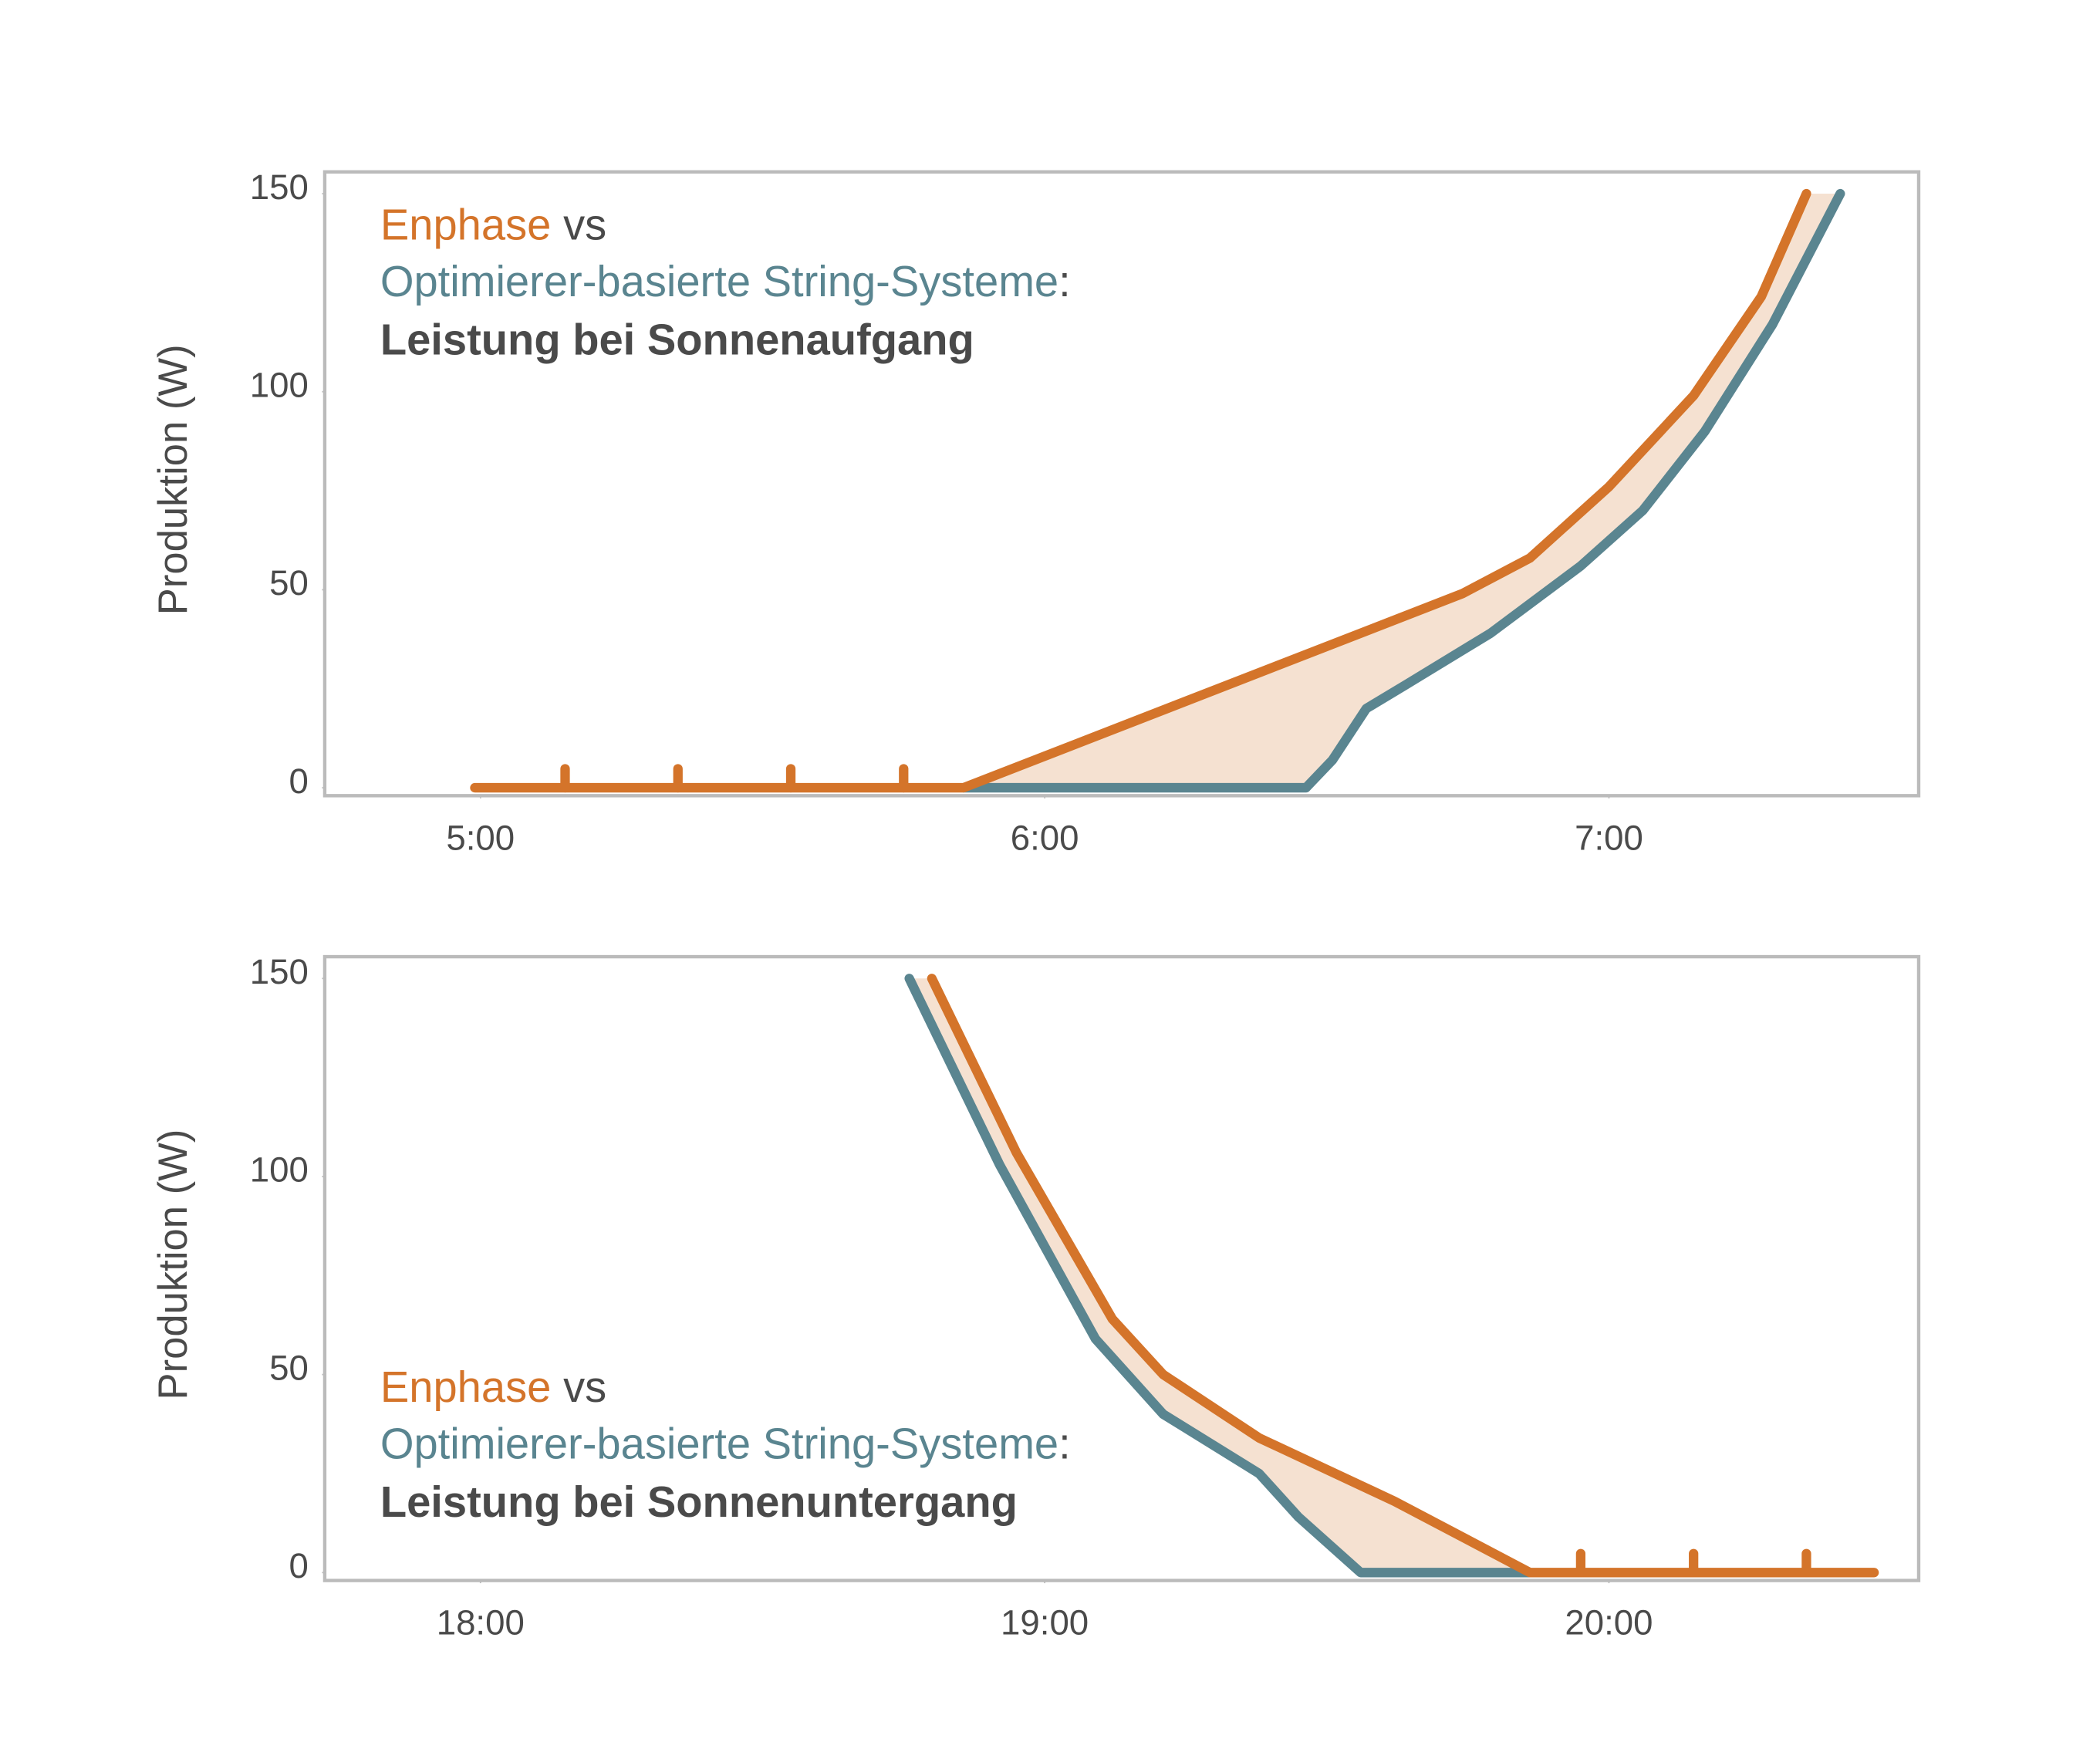 This screenshot has height=1749, width=2100. Describe the element at coordinates (1609, 837) in the screenshot. I see `x-tick-label: 7:00` at that location.